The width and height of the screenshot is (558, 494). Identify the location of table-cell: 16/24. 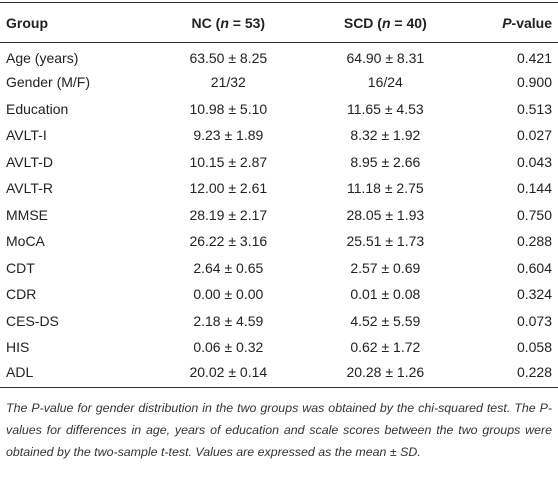
(385, 82).